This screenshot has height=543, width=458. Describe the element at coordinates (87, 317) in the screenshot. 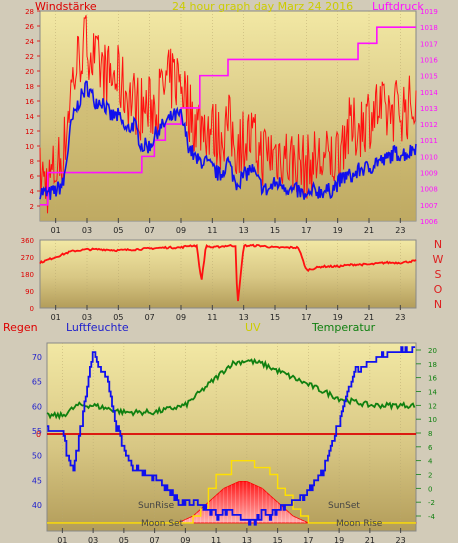

I see `direction-hour-tick-label: 03` at that location.